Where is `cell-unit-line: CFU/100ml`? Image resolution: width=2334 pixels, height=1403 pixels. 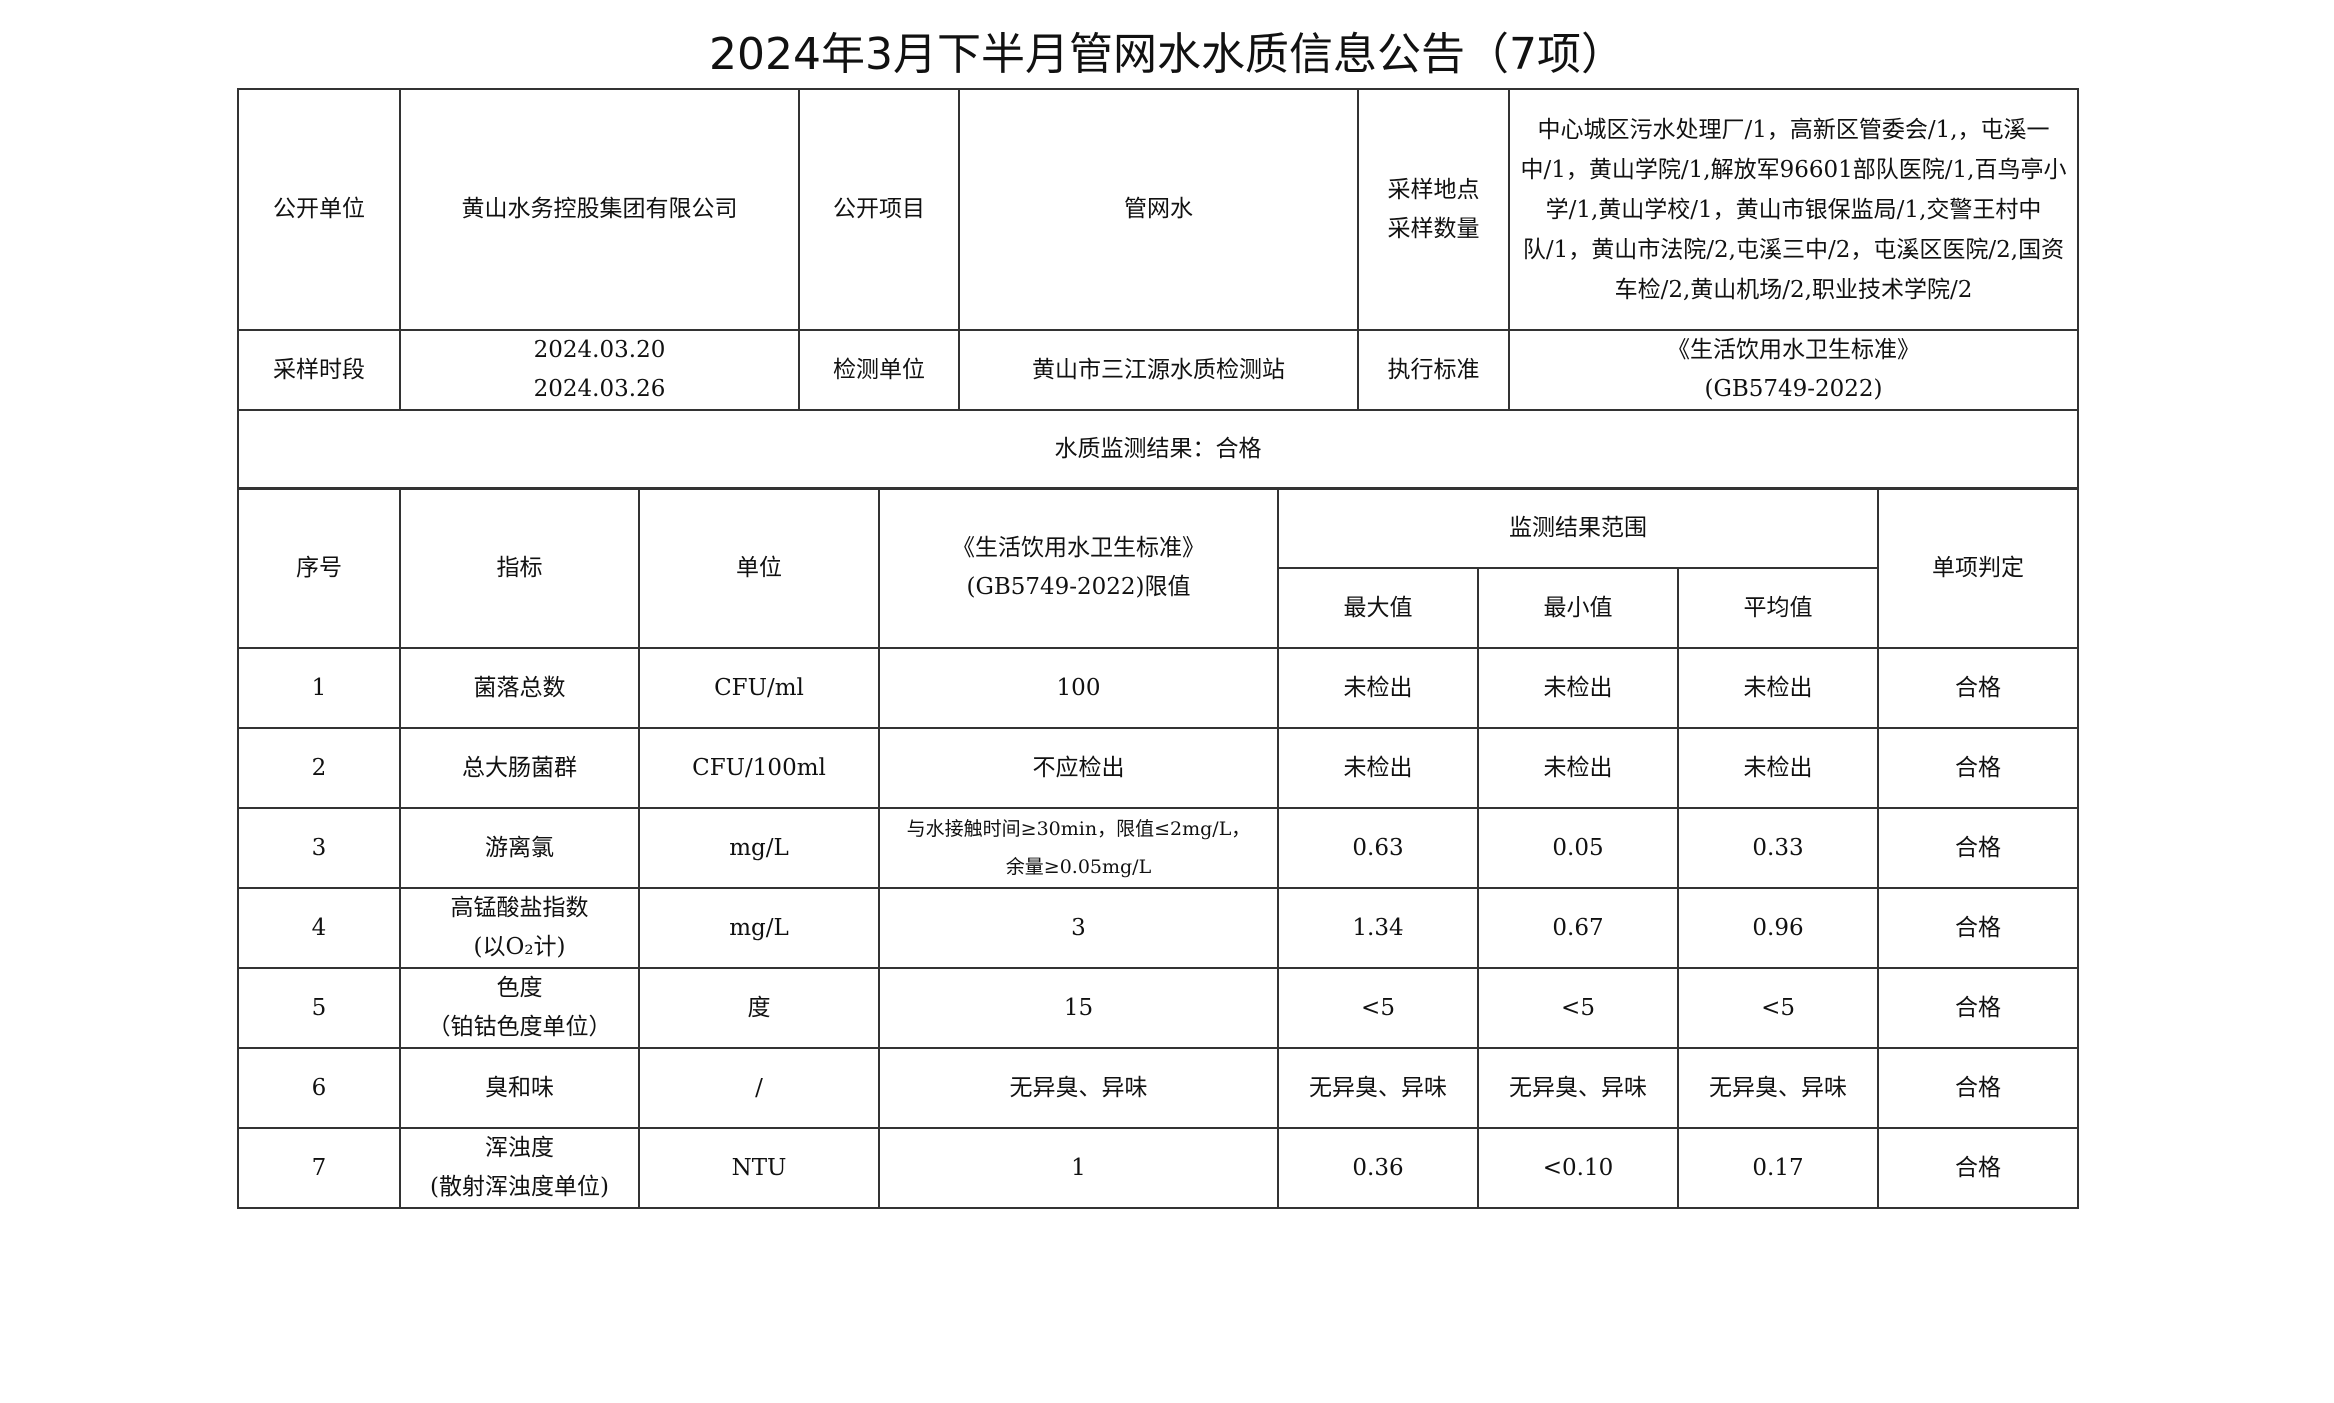
cell-unit-line: CFU/100ml is located at coordinates (759, 767).